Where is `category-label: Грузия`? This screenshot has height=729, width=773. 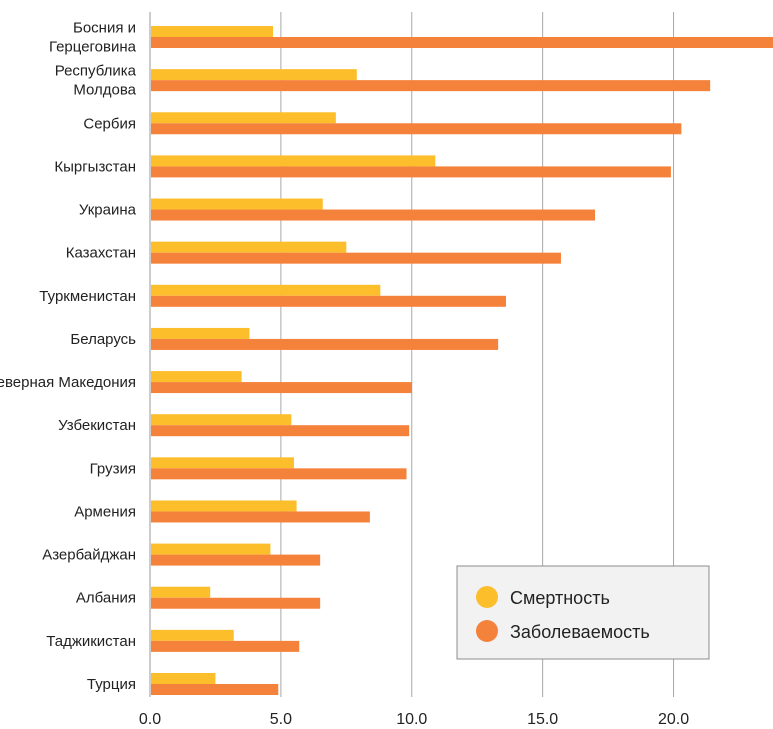
category-label: Грузия is located at coordinates (113, 468).